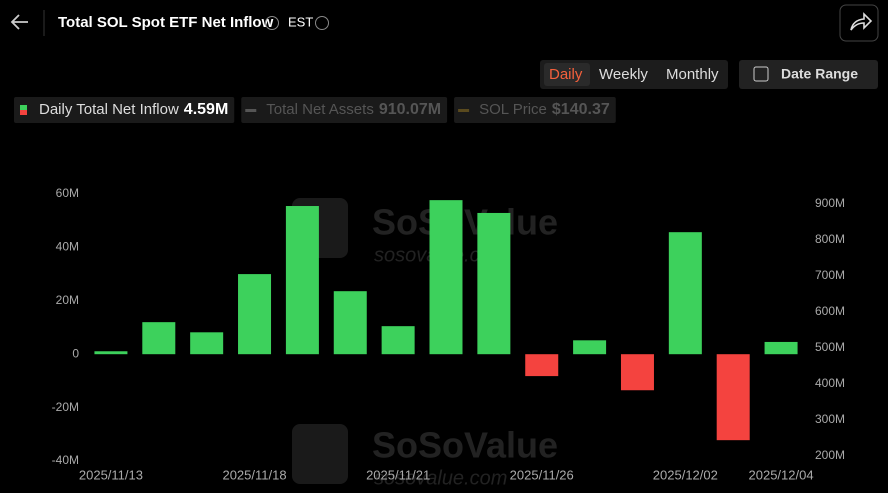 This screenshot has width=888, height=493. What do you see at coordinates (75, 353) in the screenshot?
I see `y-tick-label: 0` at bounding box center [75, 353].